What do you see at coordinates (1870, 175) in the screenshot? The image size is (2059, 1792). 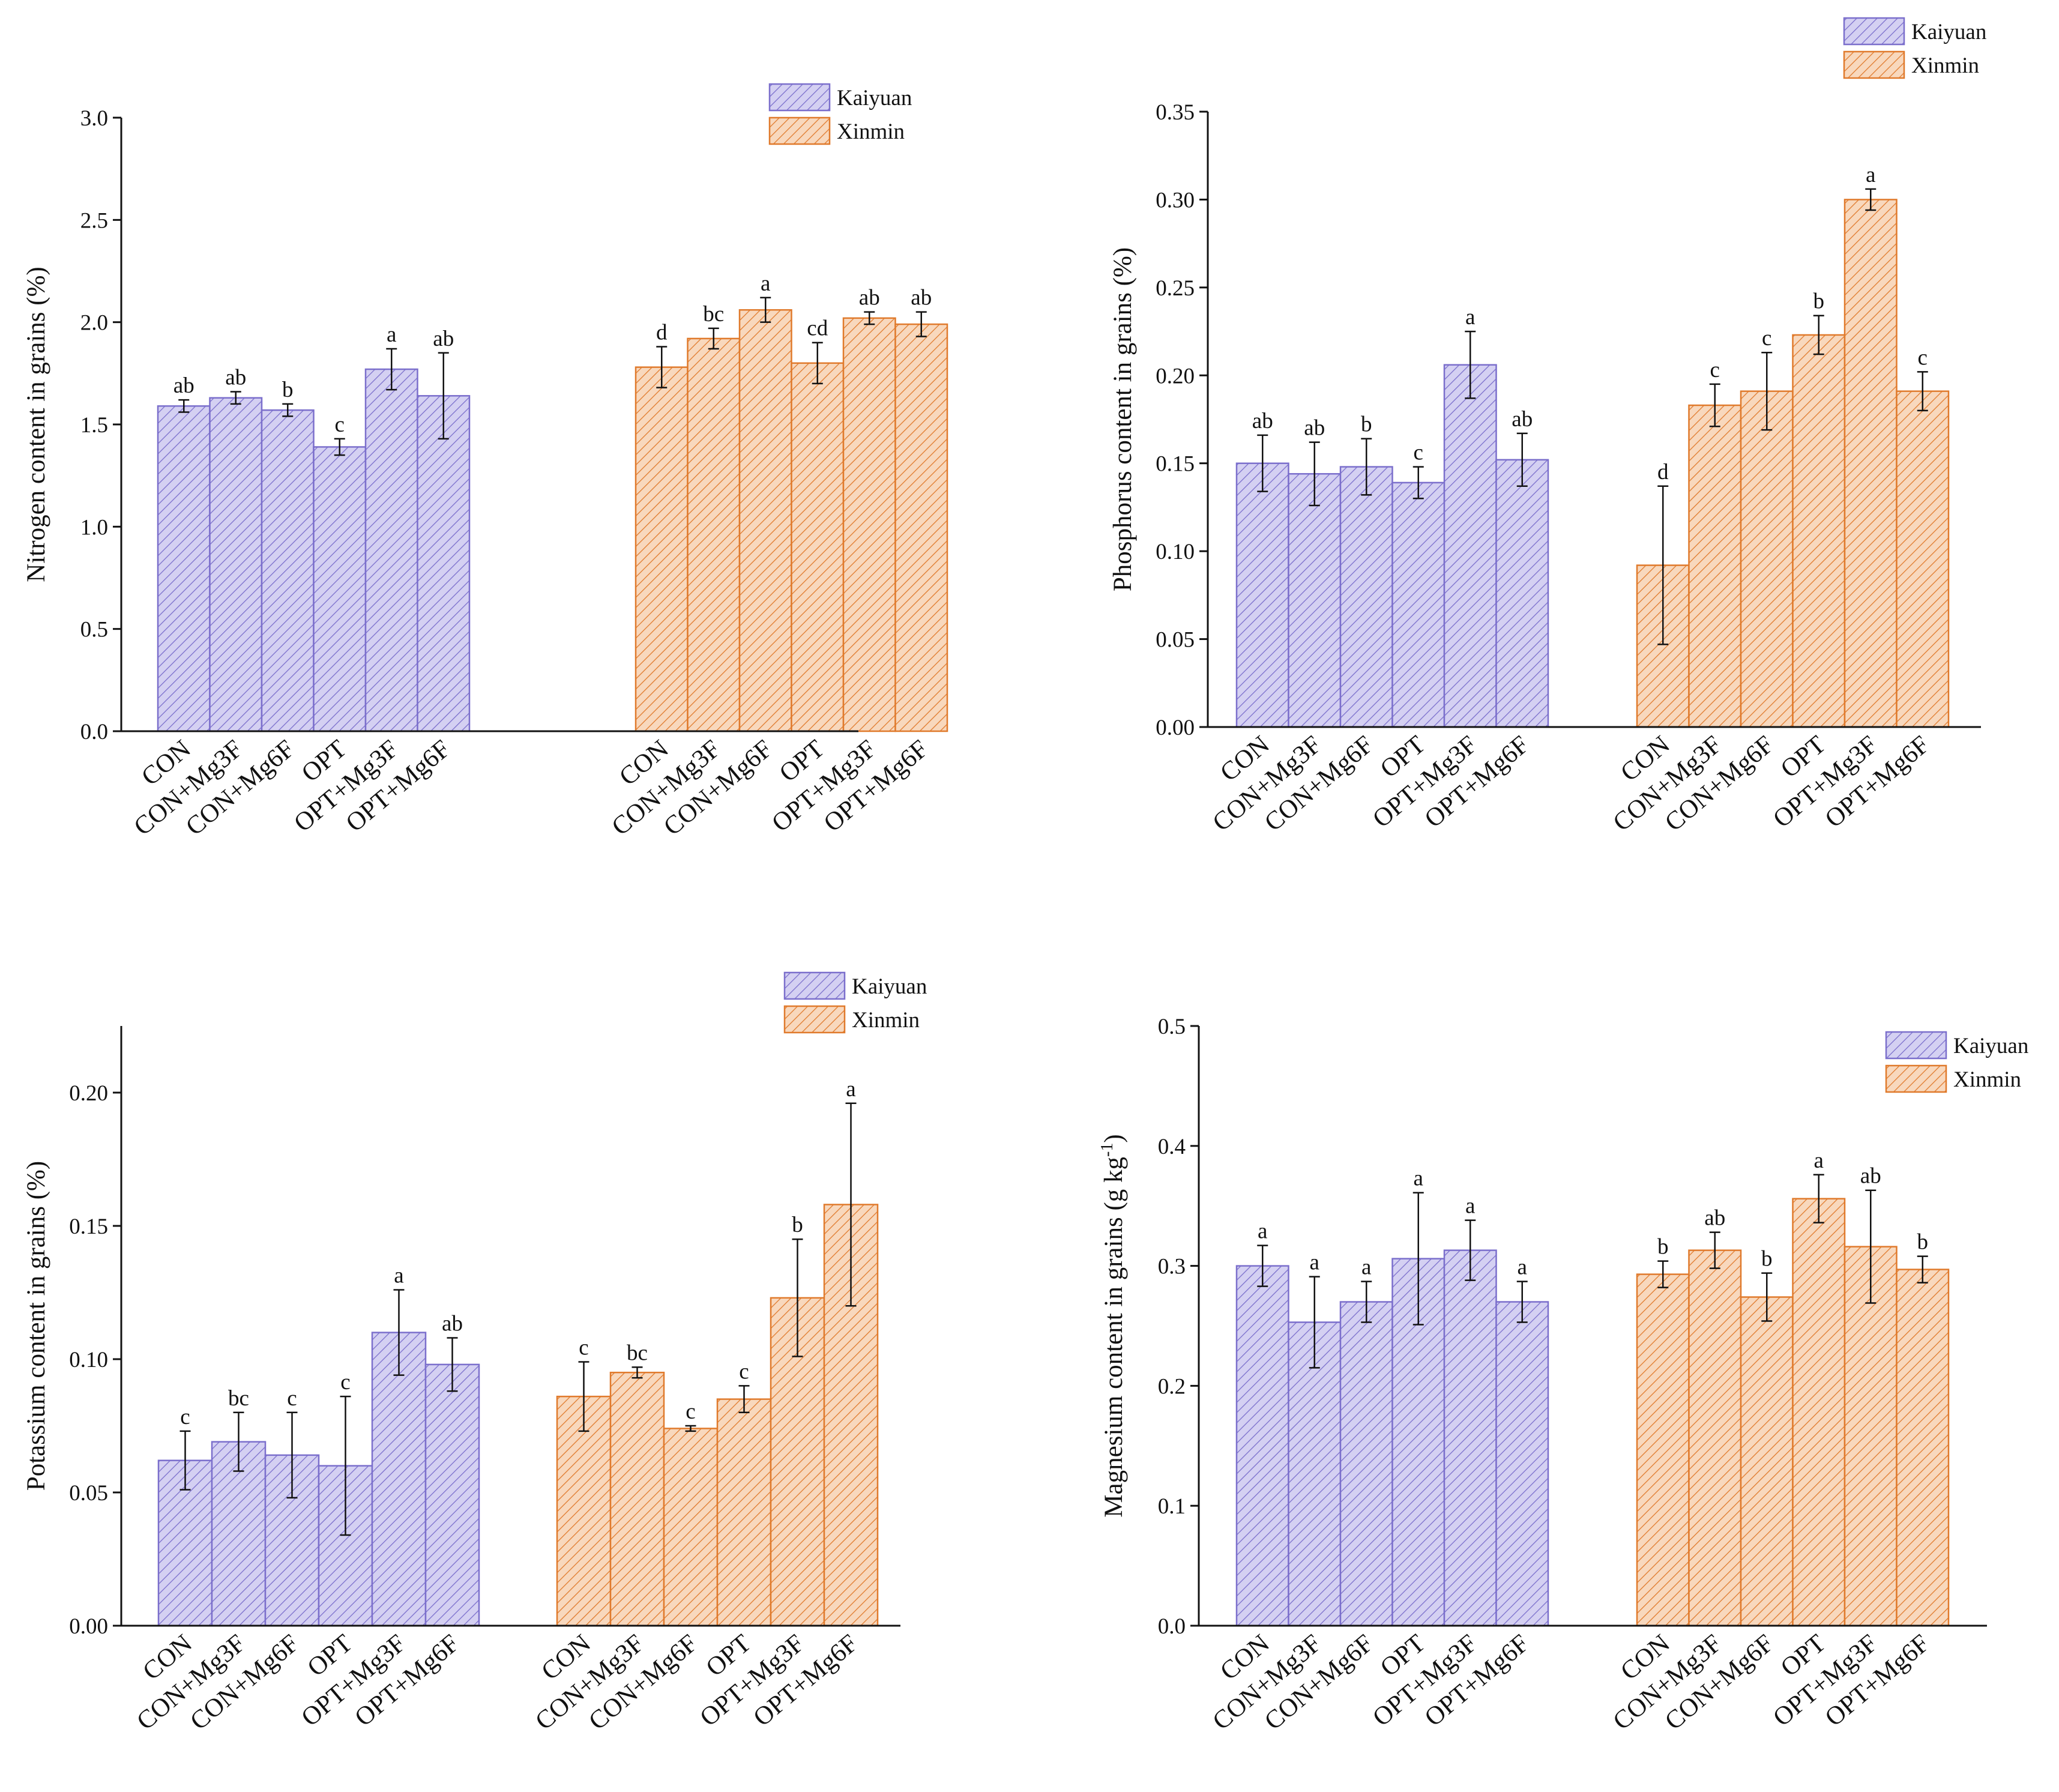 I see `sig-letter-xinmin-4: a` at bounding box center [1870, 175].